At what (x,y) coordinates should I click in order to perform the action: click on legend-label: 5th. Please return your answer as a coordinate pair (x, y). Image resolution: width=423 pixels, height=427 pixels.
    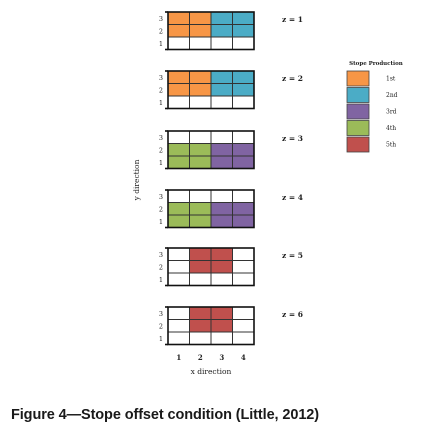
    Looking at the image, I should click on (391, 145).